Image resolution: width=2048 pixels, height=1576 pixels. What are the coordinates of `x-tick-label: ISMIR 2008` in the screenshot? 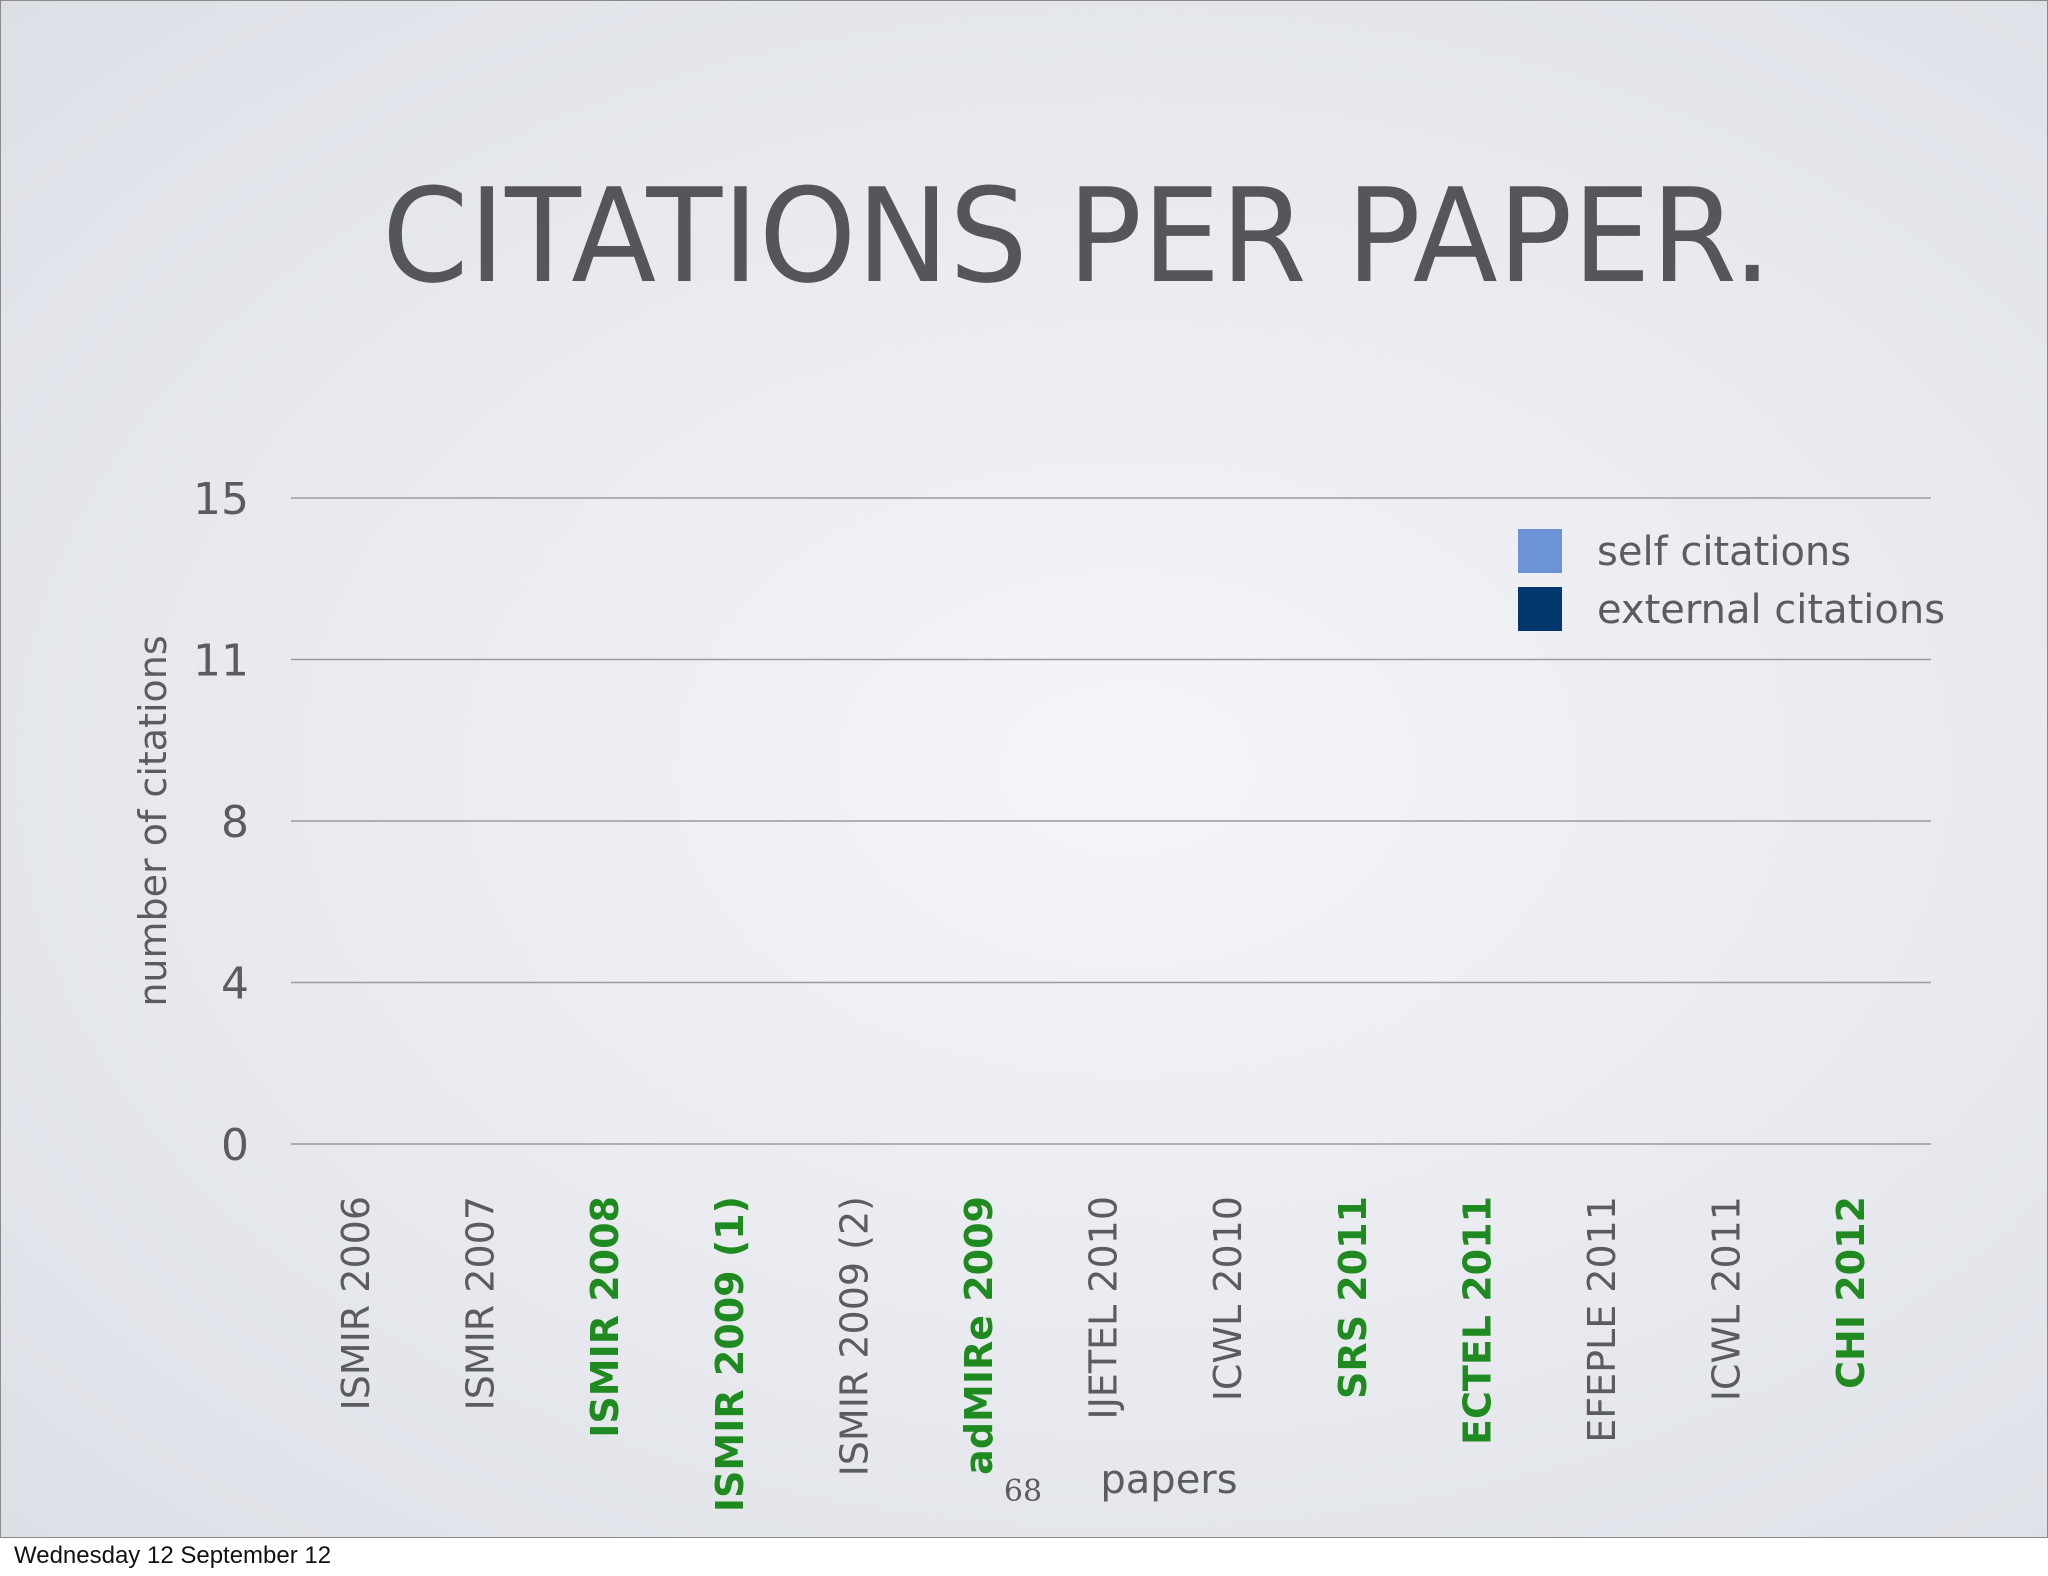 It's located at (605, 1317).